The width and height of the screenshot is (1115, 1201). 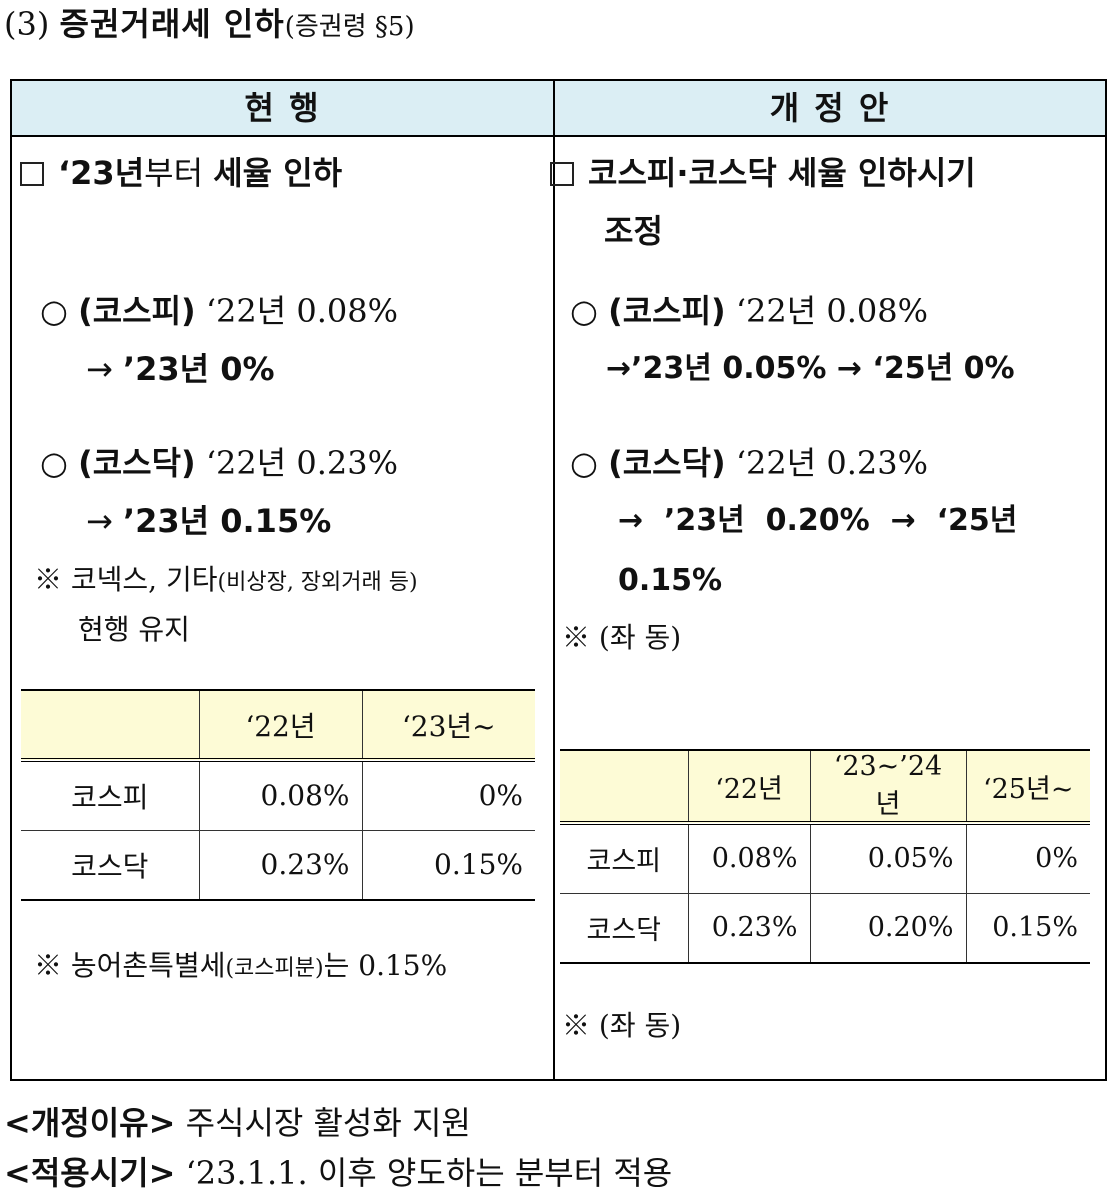 What do you see at coordinates (830, 109) in the screenshot?
I see `header-proposed: 개 정 안` at bounding box center [830, 109].